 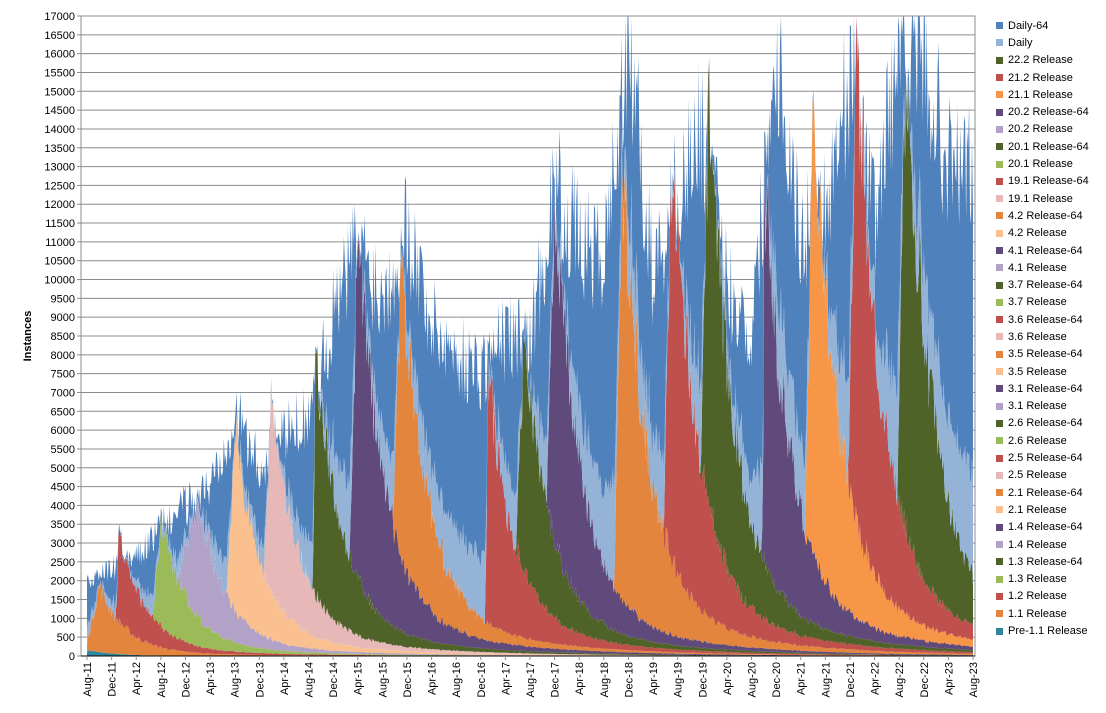 What do you see at coordinates (1037, 544) in the screenshot?
I see `legend-label: 1.4 Release` at bounding box center [1037, 544].